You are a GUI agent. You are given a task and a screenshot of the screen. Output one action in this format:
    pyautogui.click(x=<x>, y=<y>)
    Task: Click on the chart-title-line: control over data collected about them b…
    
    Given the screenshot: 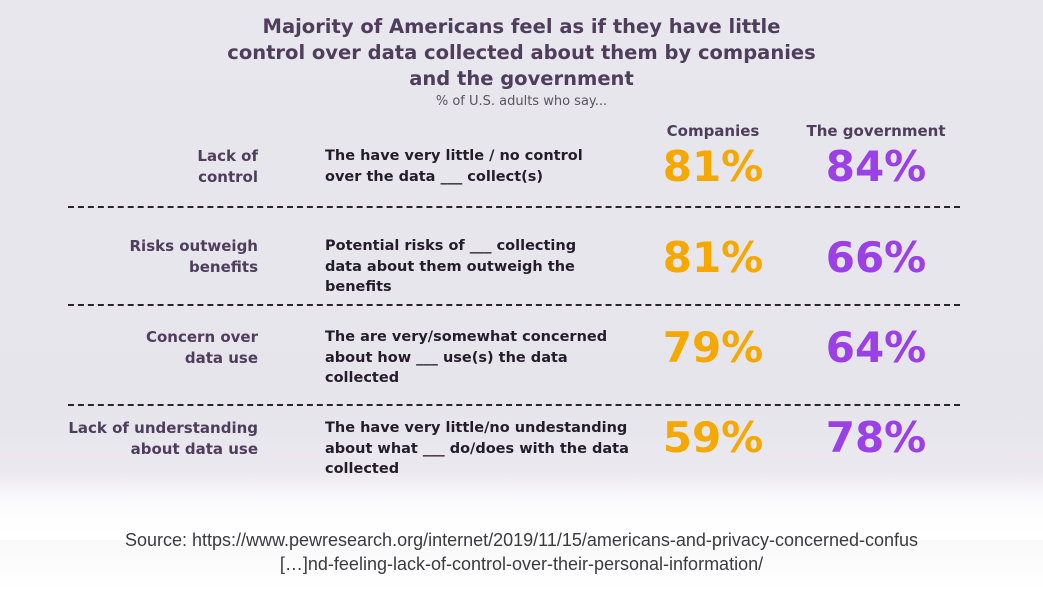 What is the action you would take?
    pyautogui.click(x=521, y=52)
    